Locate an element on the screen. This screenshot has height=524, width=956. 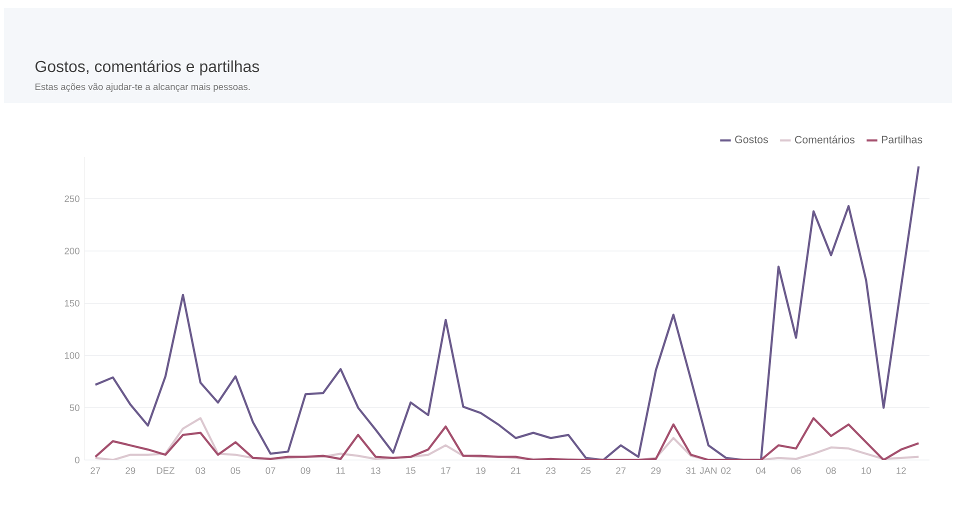
x-tick-label: 25 is located at coordinates (586, 470).